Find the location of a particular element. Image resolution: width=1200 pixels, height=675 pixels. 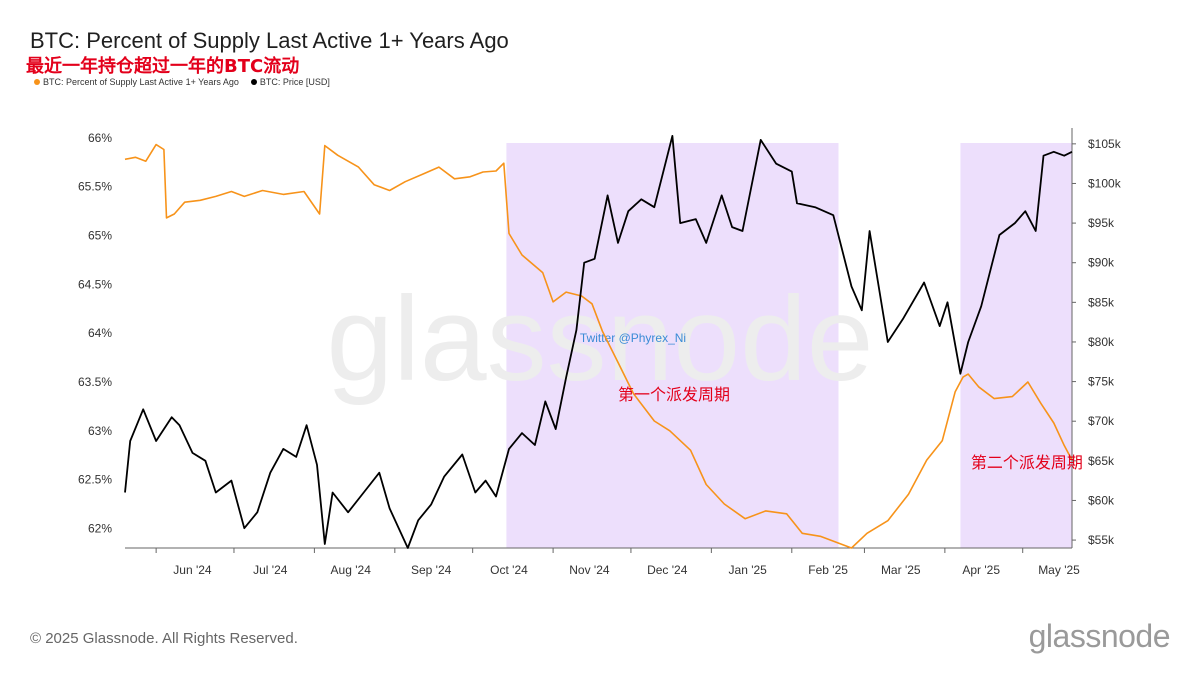

y-right-tick-label: $85k is located at coordinates (1101, 302).